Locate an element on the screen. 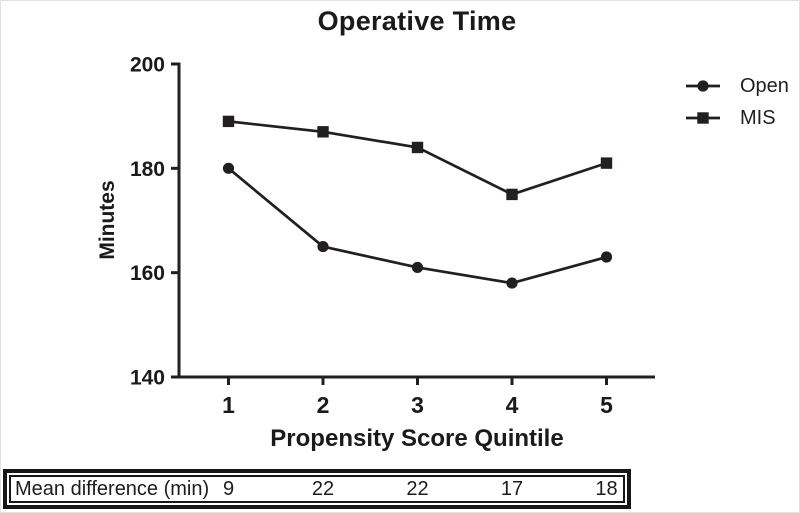 Image resolution: width=800 pixels, height=513 pixels. legend: Open MIS is located at coordinates (737, 102).